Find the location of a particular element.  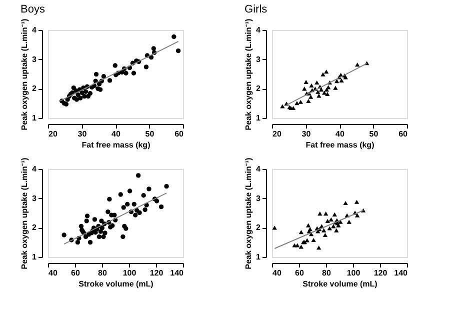

chart-title: Boys is located at coordinates (33, 9).